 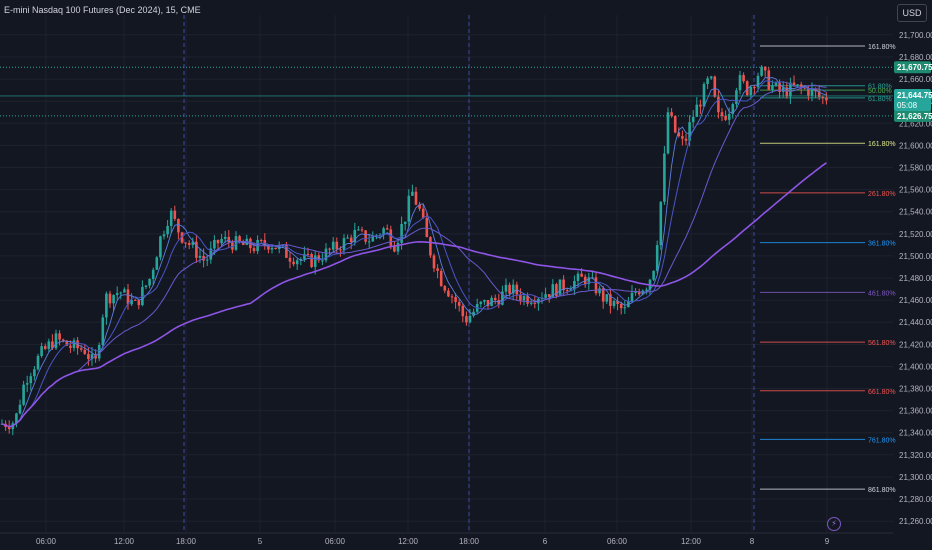 I want to click on fib-level-label: 161.80%, so click(x=882, y=144).